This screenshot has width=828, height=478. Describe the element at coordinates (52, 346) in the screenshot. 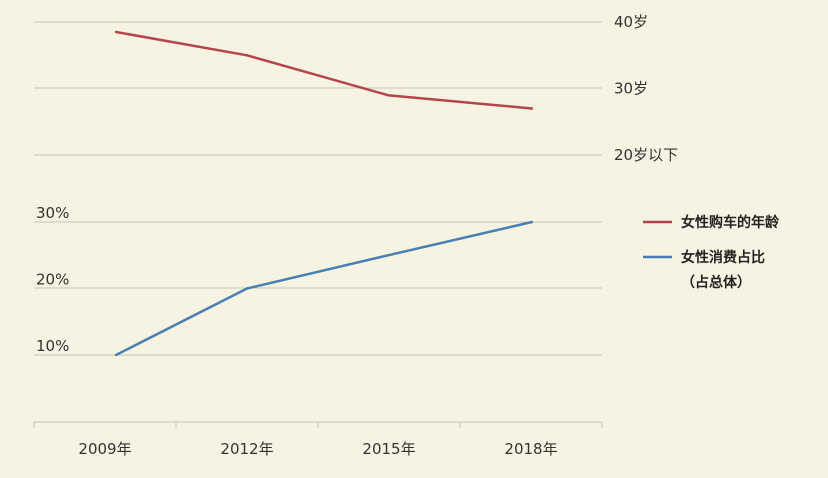

I see `left-tick-label: 10%` at that location.